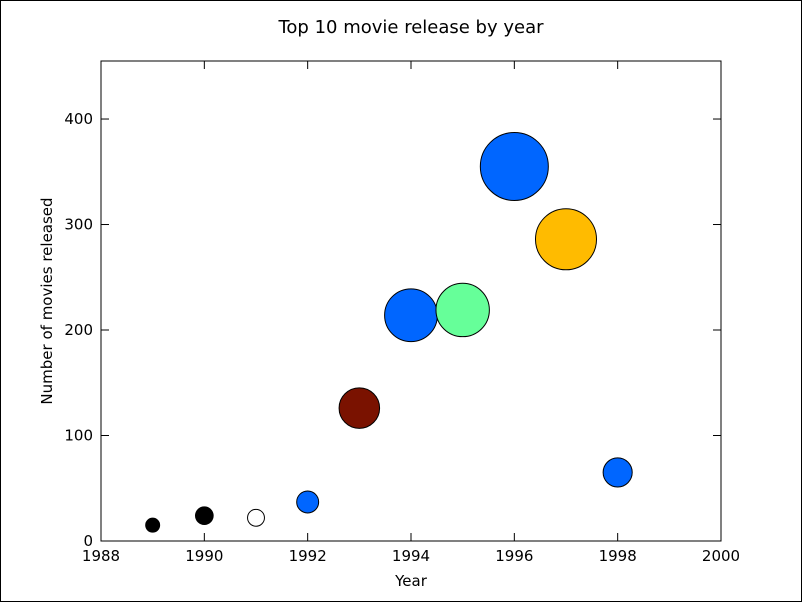  Describe the element at coordinates (101, 556) in the screenshot. I see `x-tick-label: 1988` at that location.